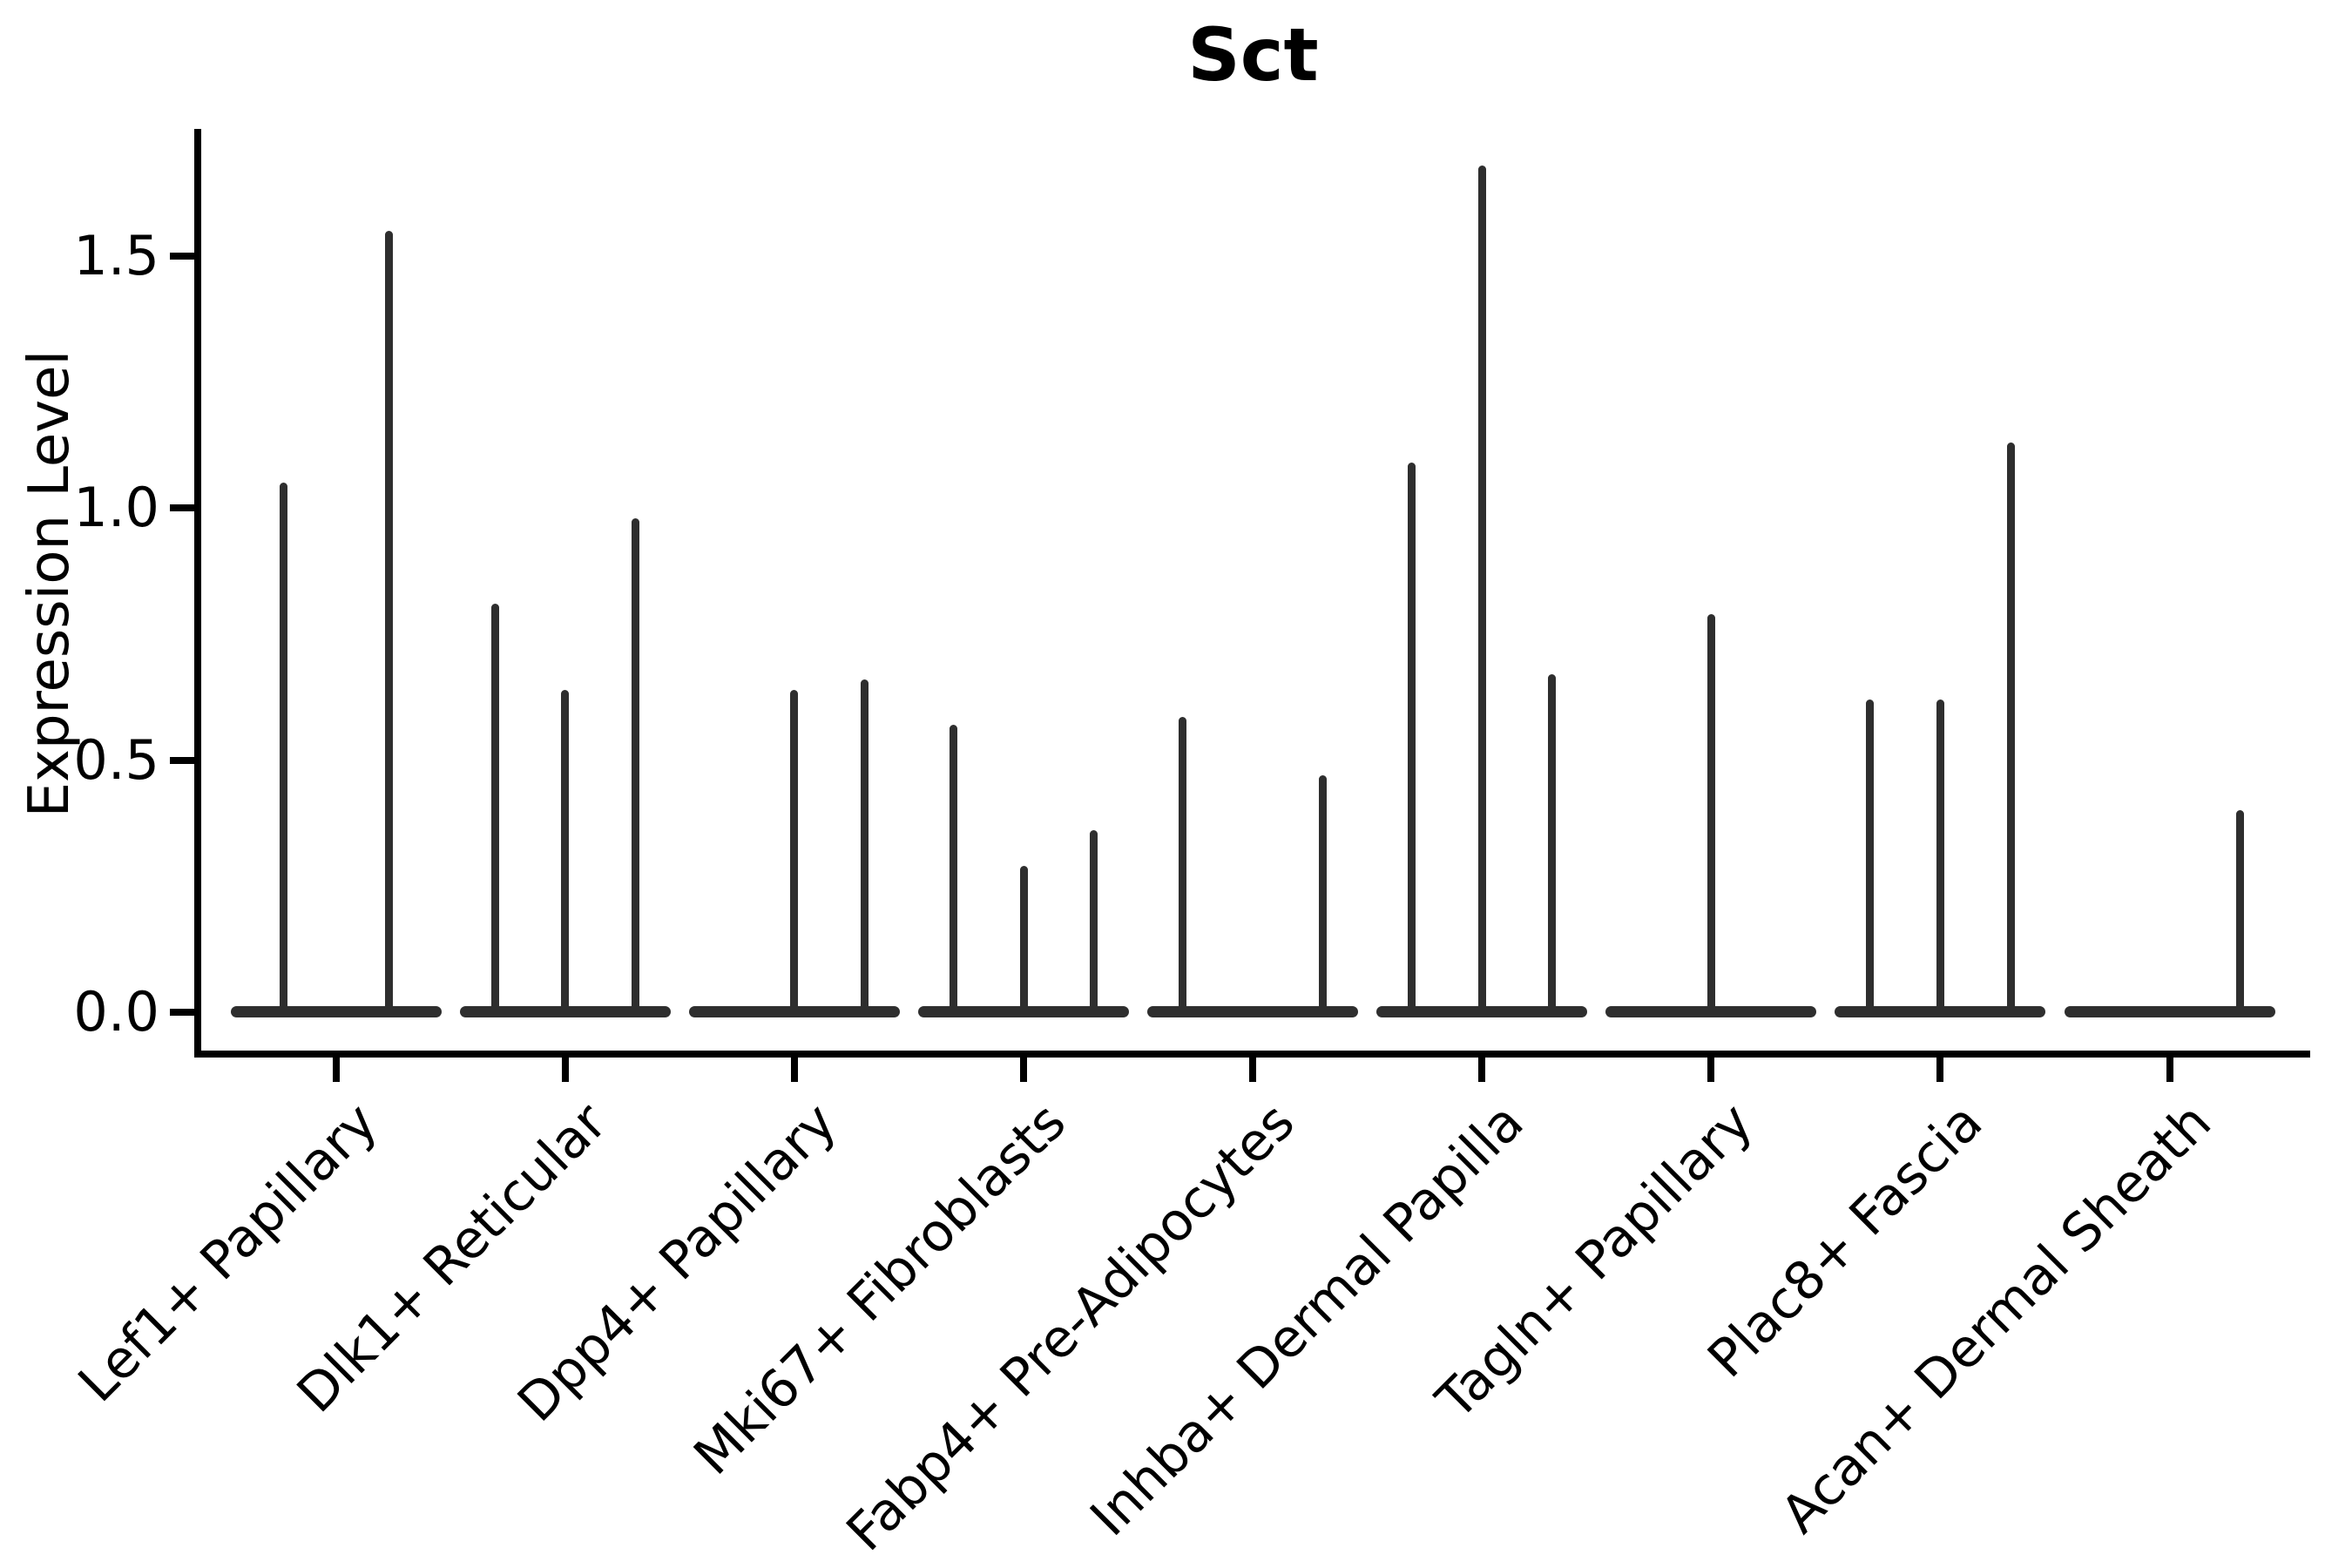 The height and width of the screenshot is (1568, 2352). Describe the element at coordinates (116, 508) in the screenshot. I see `y-tick-label: 1.0` at that location.